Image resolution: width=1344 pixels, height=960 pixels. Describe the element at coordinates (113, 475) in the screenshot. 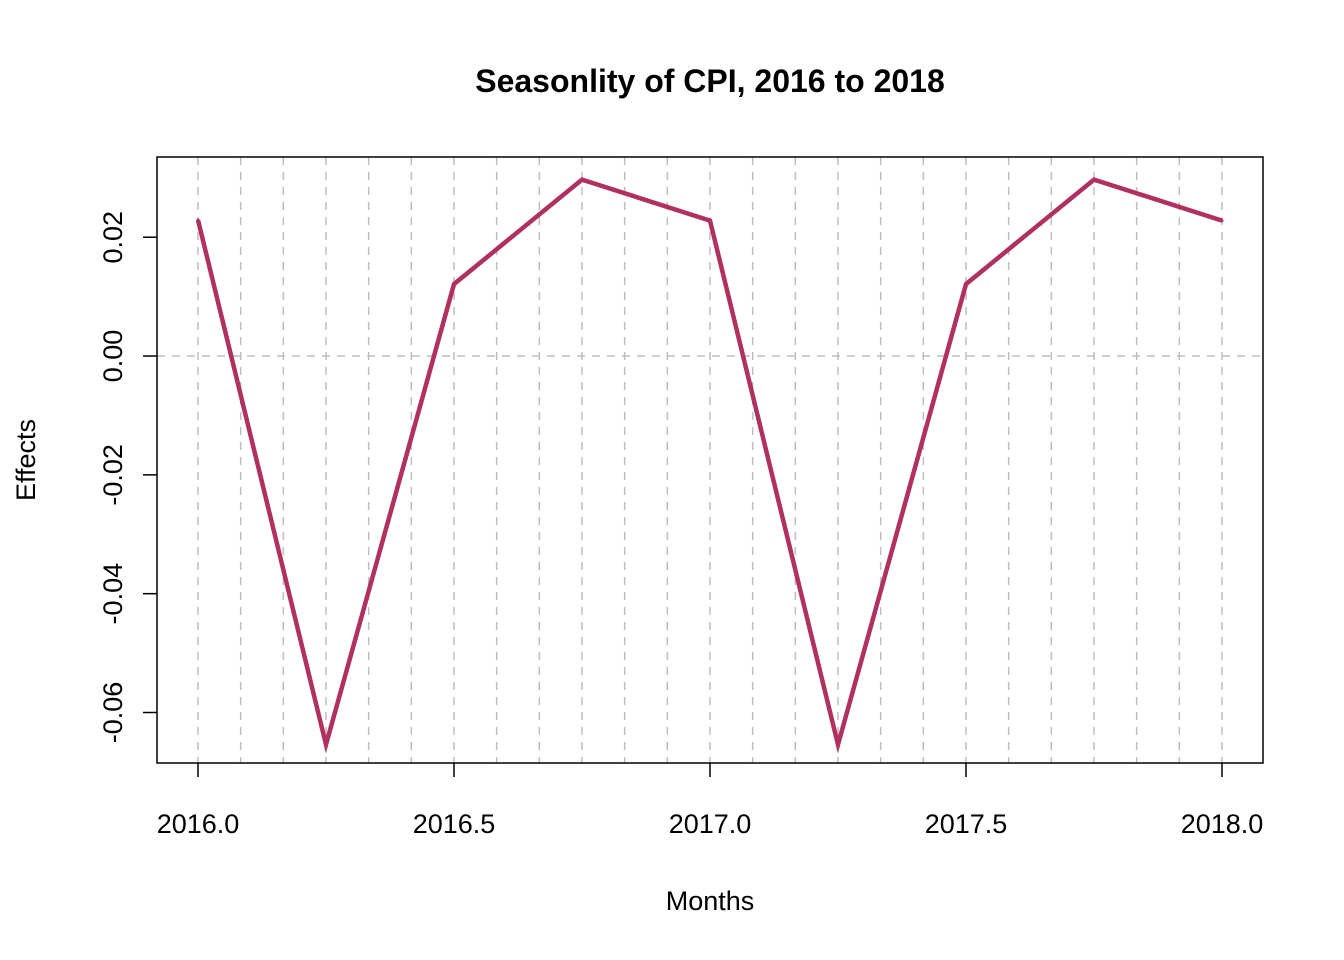

I see `y-tick-label: -0.02` at that location.